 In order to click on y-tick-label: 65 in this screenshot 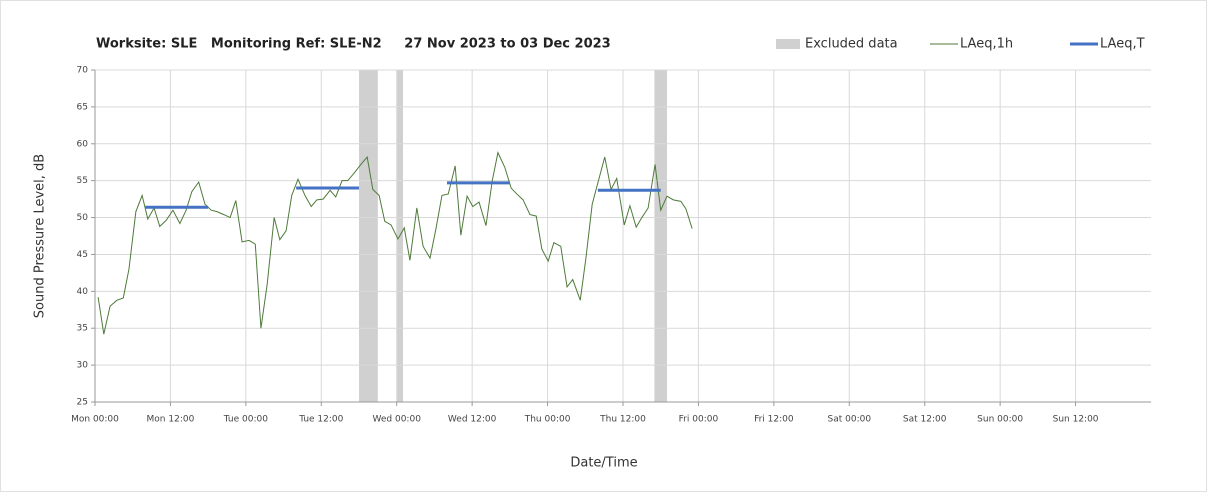, I will do `click(82, 107)`.